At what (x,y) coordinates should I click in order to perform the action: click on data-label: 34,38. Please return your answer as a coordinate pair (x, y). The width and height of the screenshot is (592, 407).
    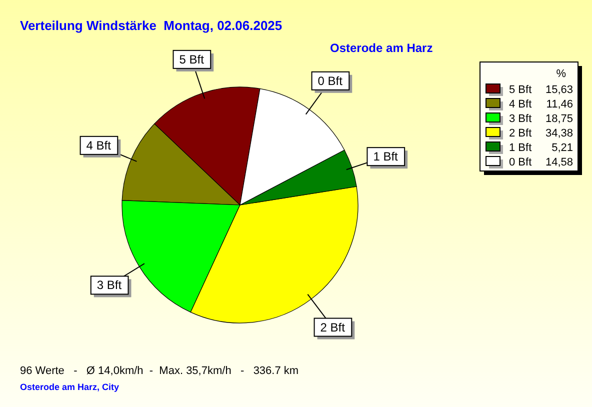
    Looking at the image, I should click on (559, 134).